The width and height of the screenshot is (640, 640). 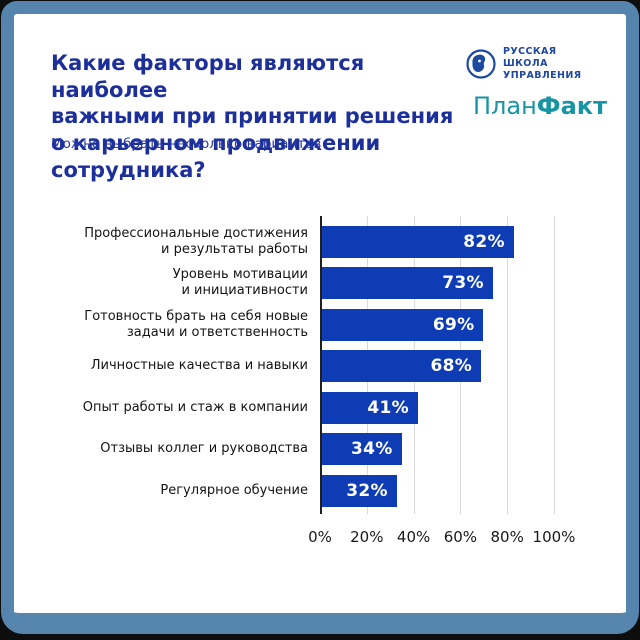 I want to click on rsu-logo: РУССКАЯ ШКОЛА УПРАВЛЕНИЯ, so click(x=523, y=64).